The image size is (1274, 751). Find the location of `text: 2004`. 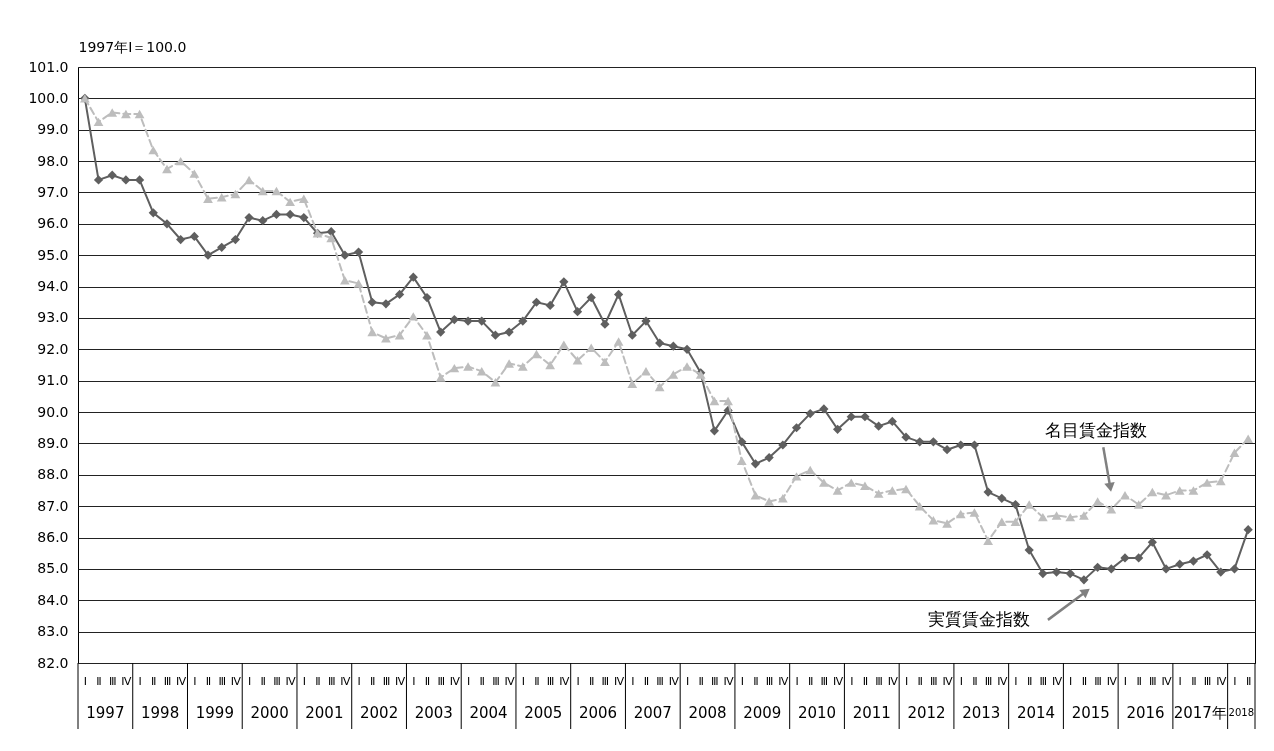

text: 2004 is located at coordinates (488, 713).